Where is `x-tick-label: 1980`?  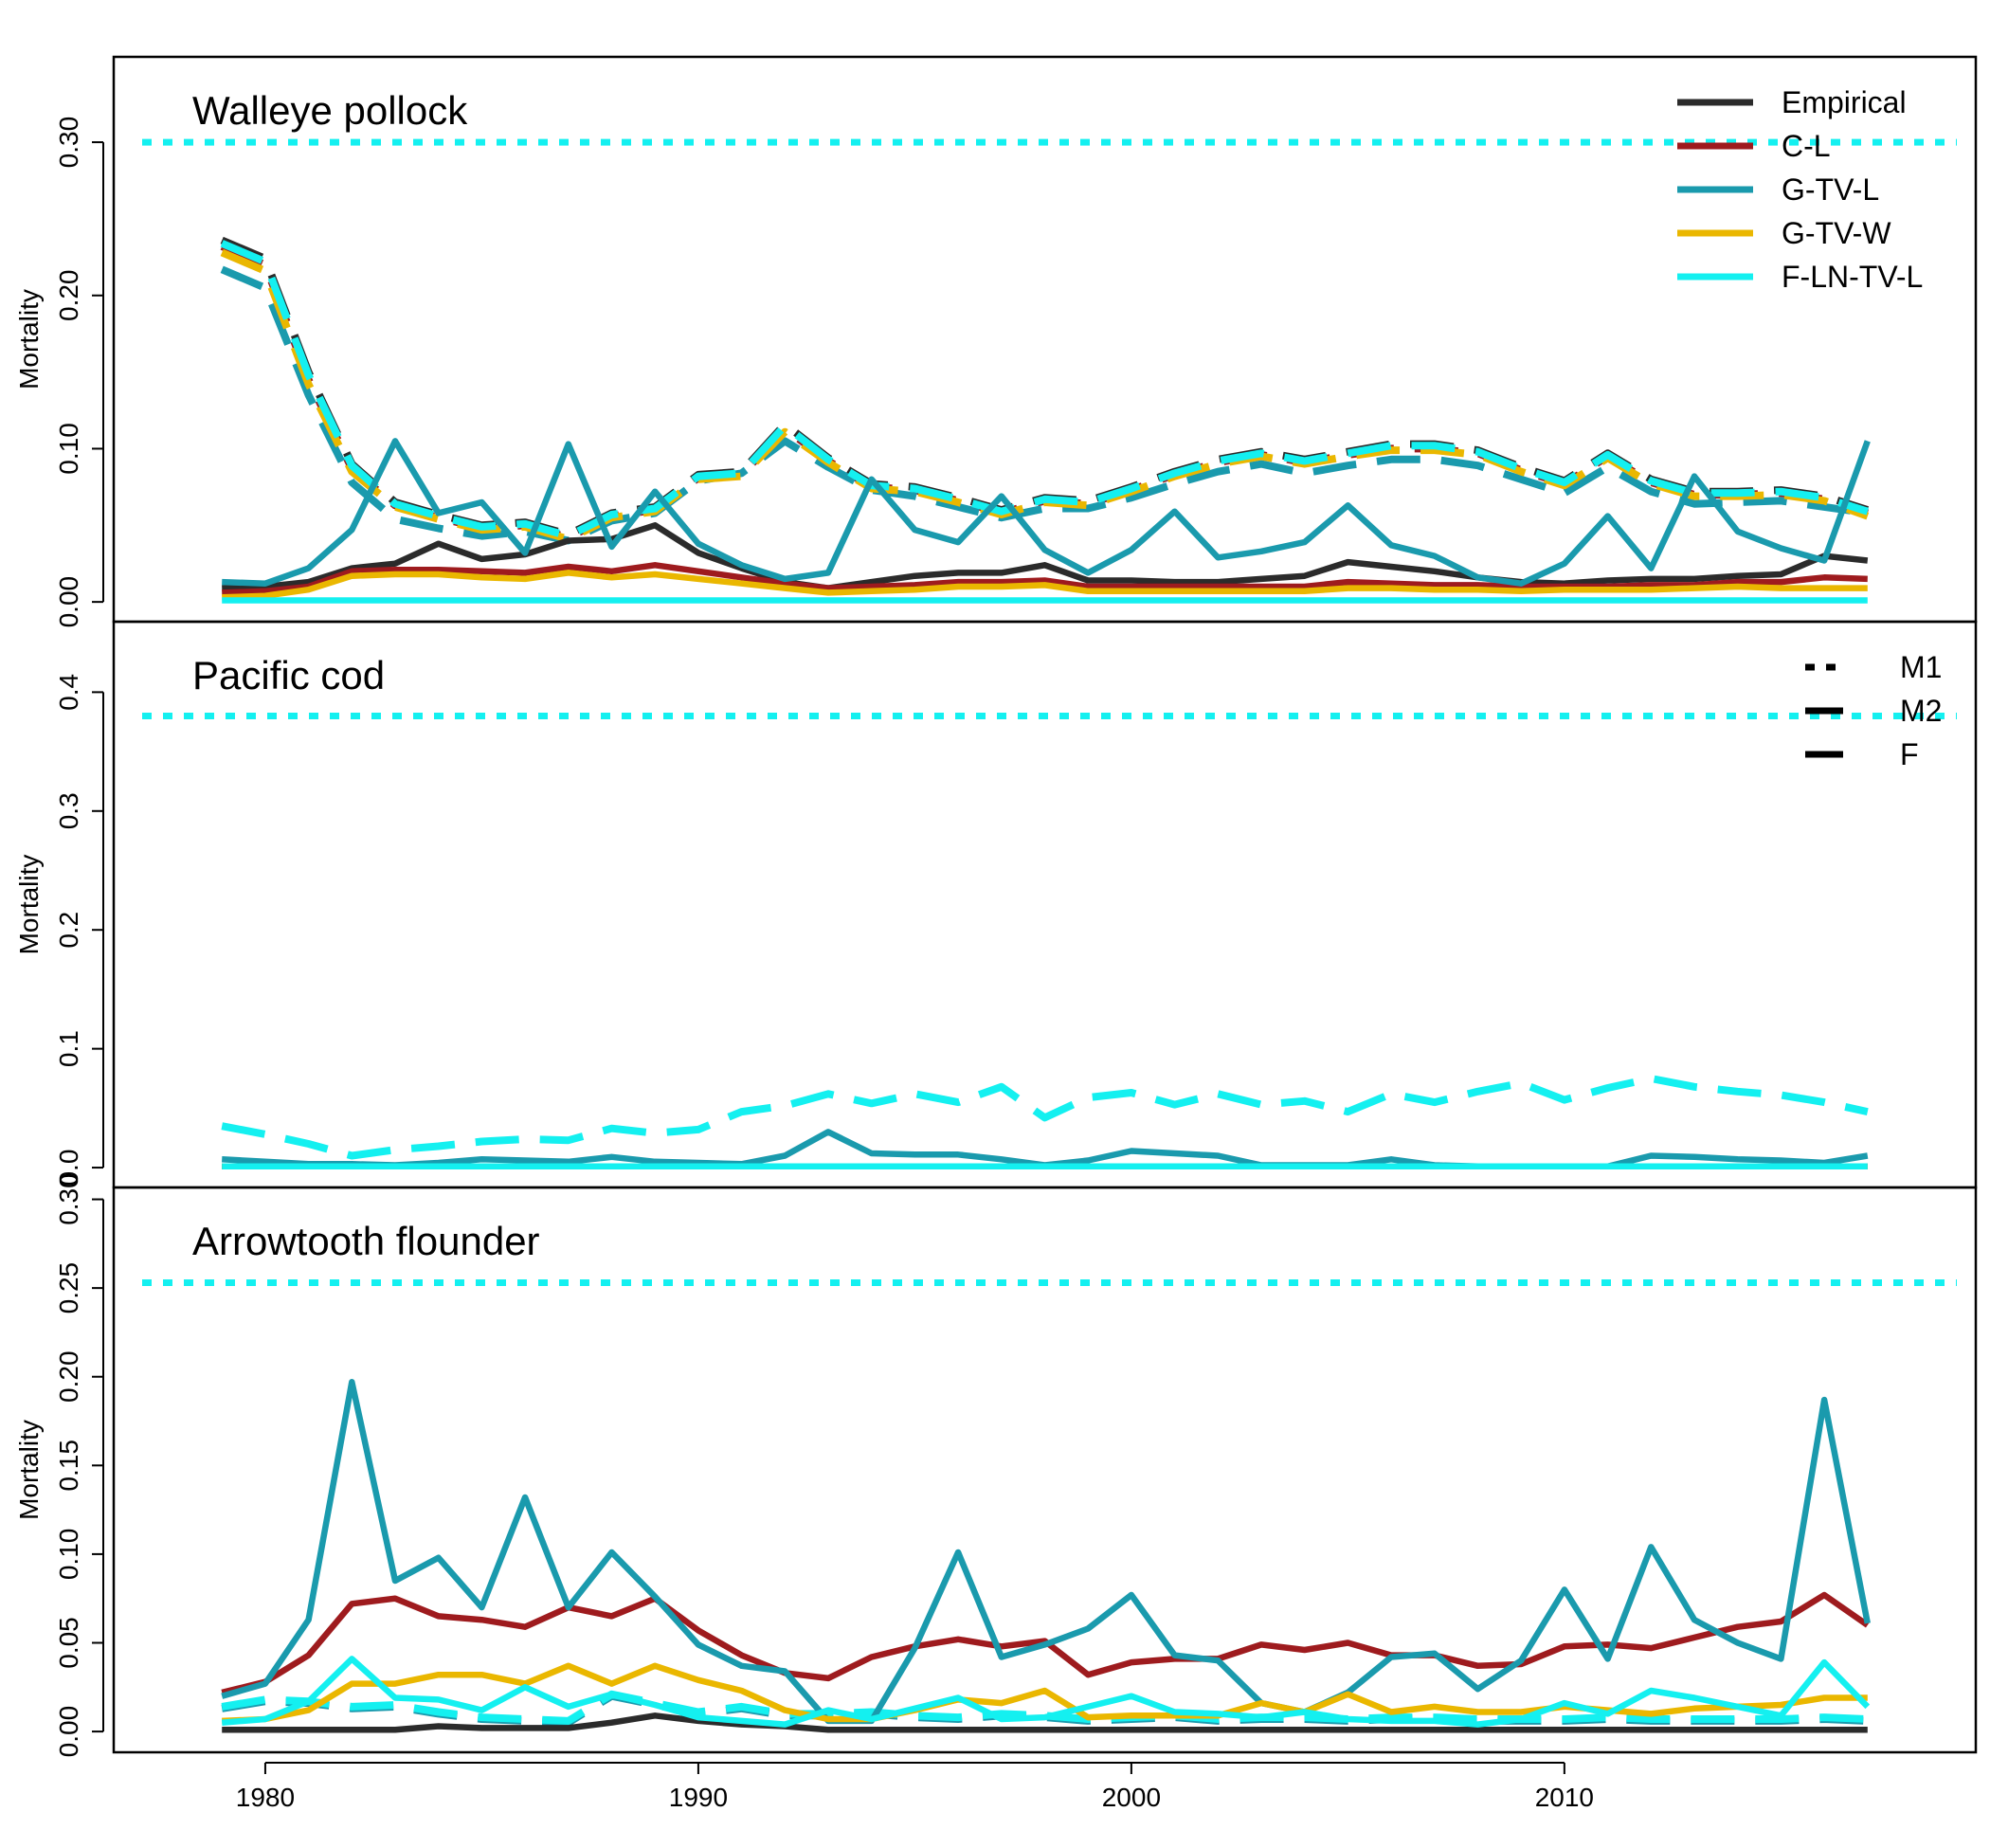
x-tick-label: 1980 is located at coordinates (265, 1797).